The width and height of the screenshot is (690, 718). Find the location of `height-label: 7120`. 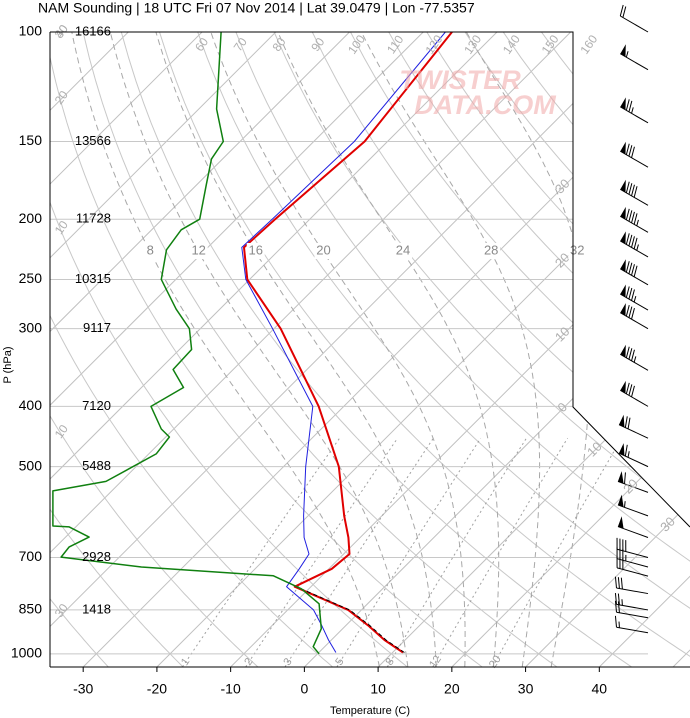

height-label: 7120 is located at coordinates (96, 405).